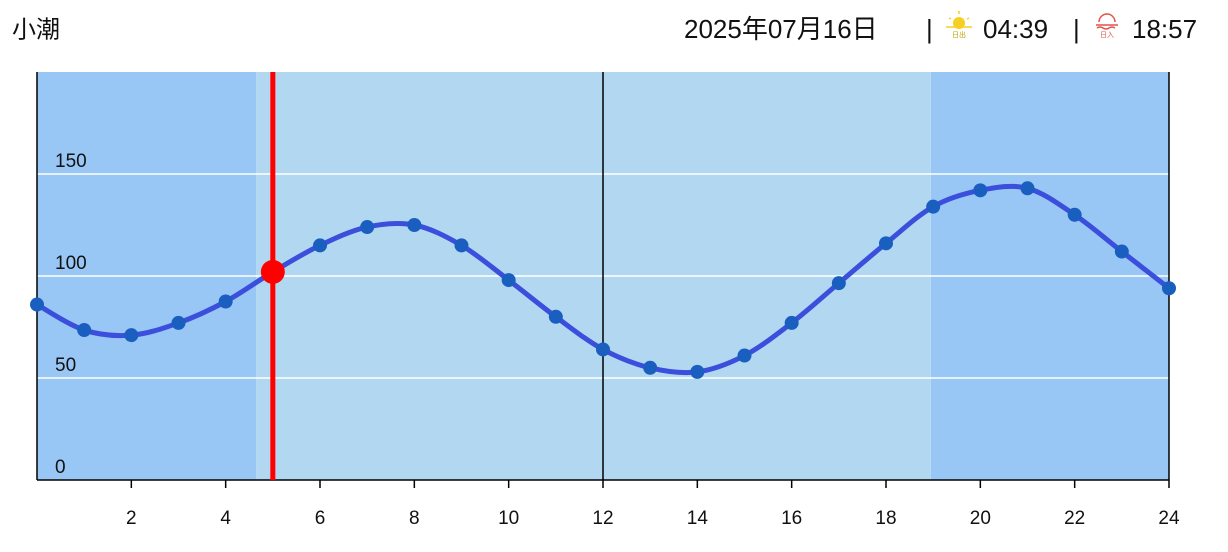  Describe the element at coordinates (414, 518) in the screenshot. I see `x-tick-label: 8` at that location.